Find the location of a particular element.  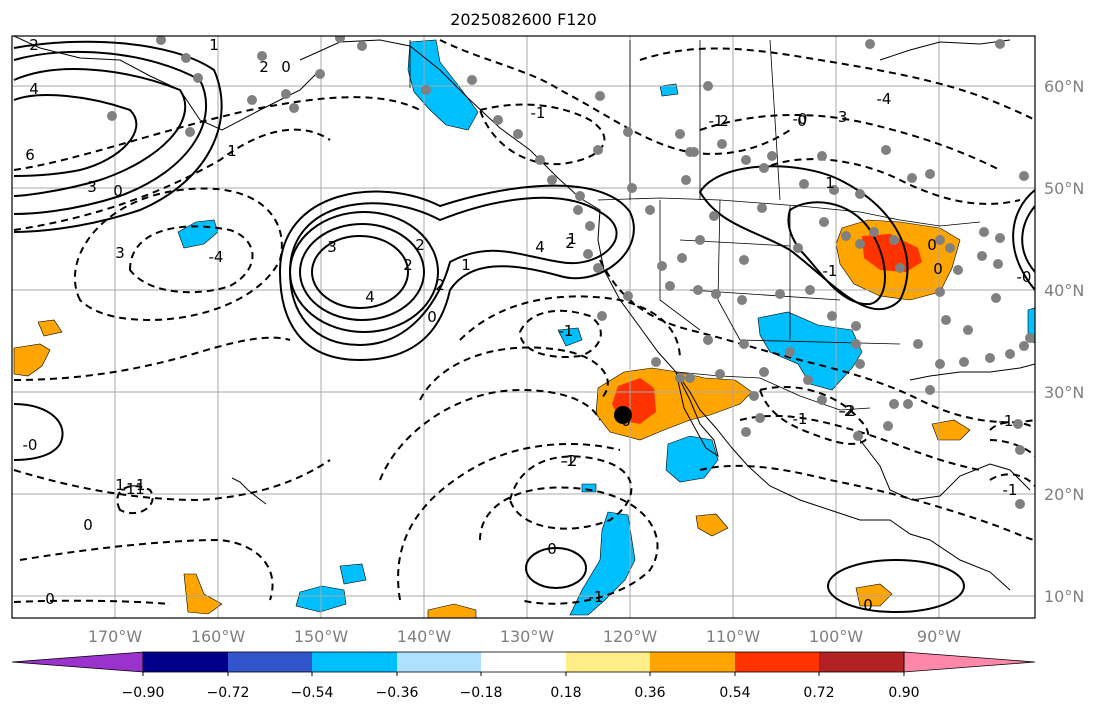

longitude-label: 170°W is located at coordinates (115, 636).